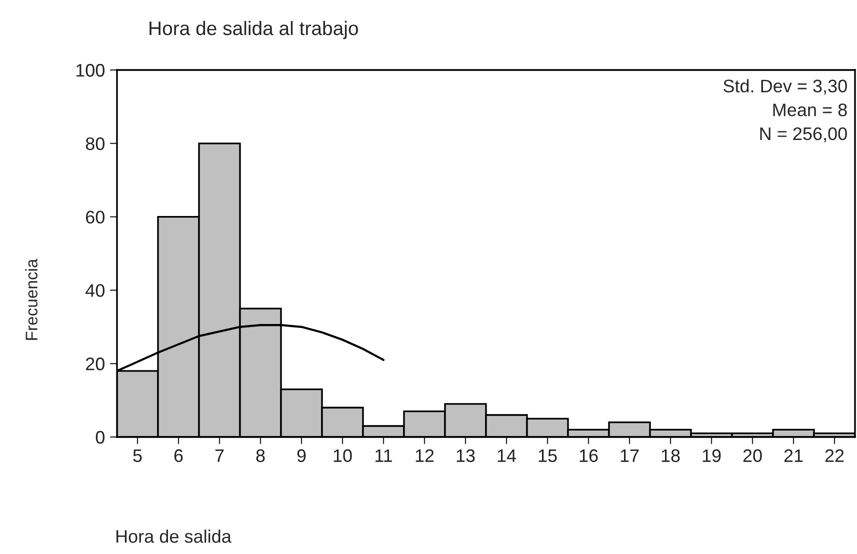  Describe the element at coordinates (589, 455) in the screenshot. I see `x-tick-label: 16` at that location.